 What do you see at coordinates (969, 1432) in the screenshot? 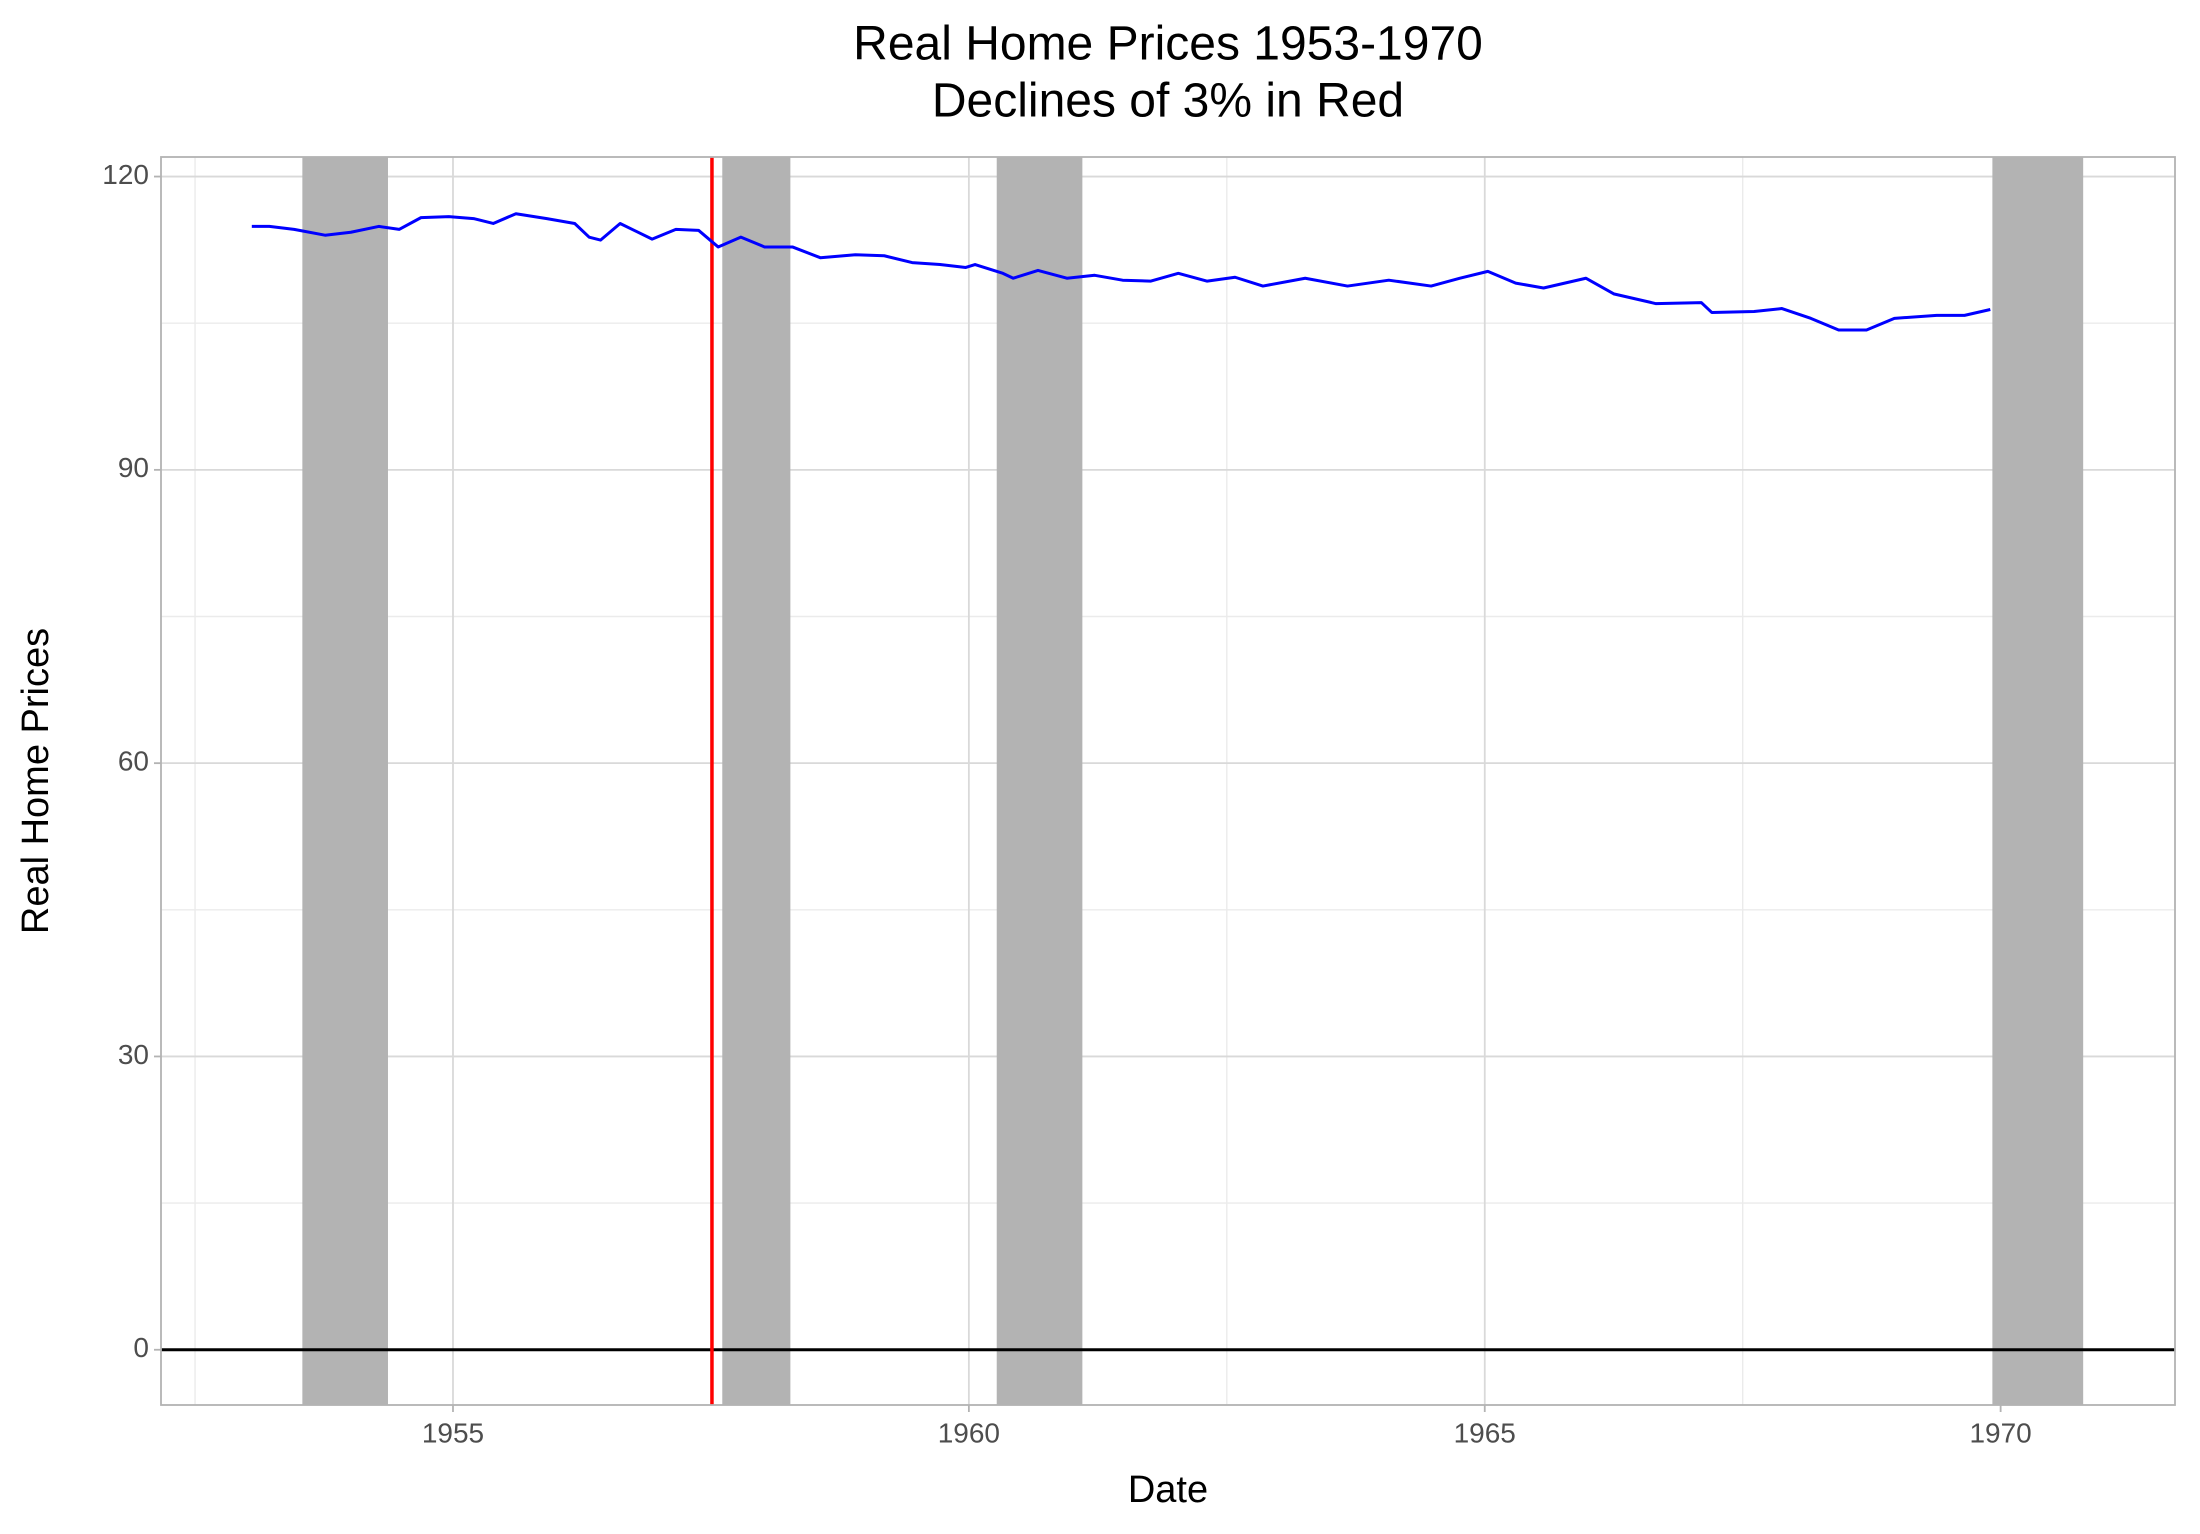
I see `x-tick-label: 1960` at bounding box center [969, 1432].